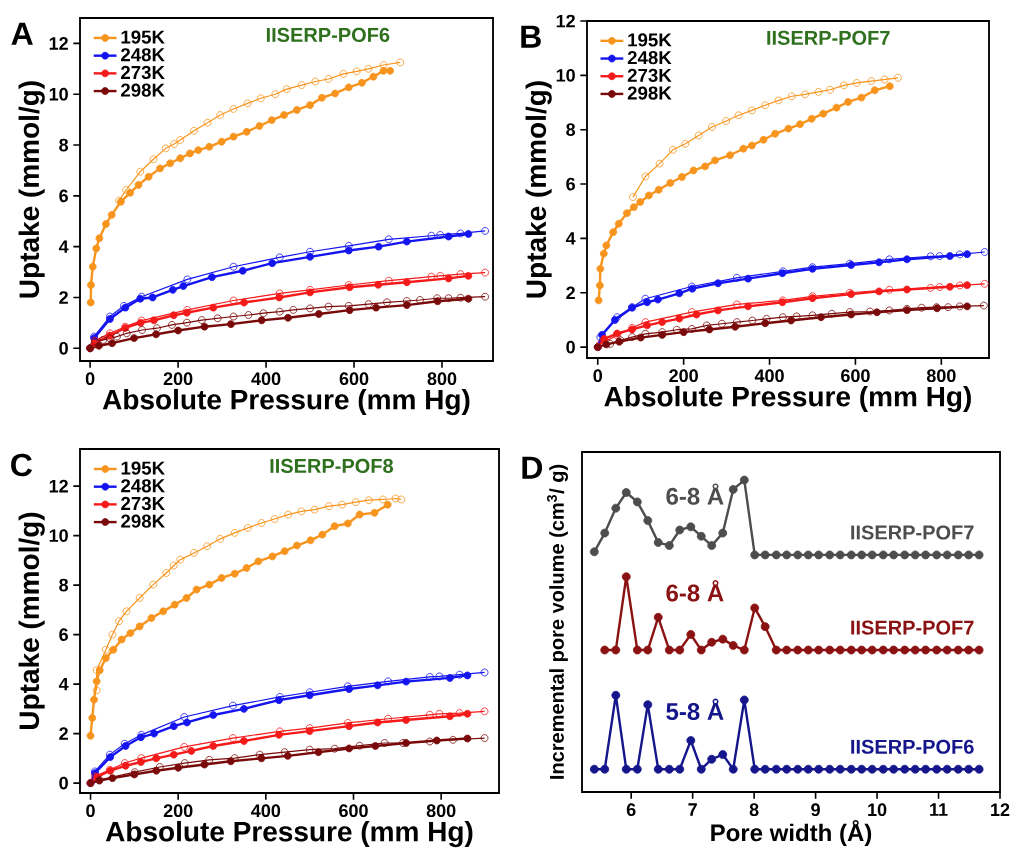 This screenshot has height=859, width=1011. I want to click on annotation: 5-8 Å, so click(695, 709).